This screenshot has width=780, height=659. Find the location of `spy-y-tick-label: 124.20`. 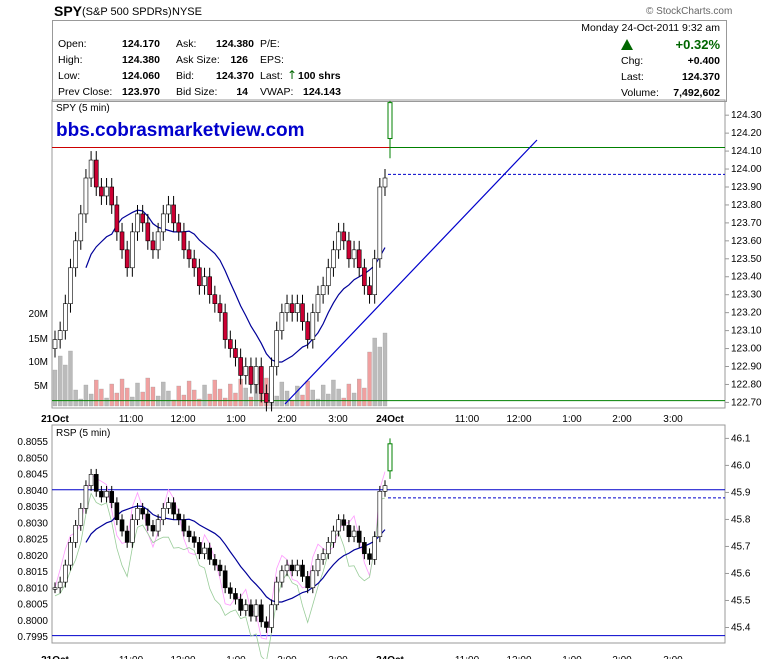

spy-y-tick-label: 124.20 is located at coordinates (746, 133).